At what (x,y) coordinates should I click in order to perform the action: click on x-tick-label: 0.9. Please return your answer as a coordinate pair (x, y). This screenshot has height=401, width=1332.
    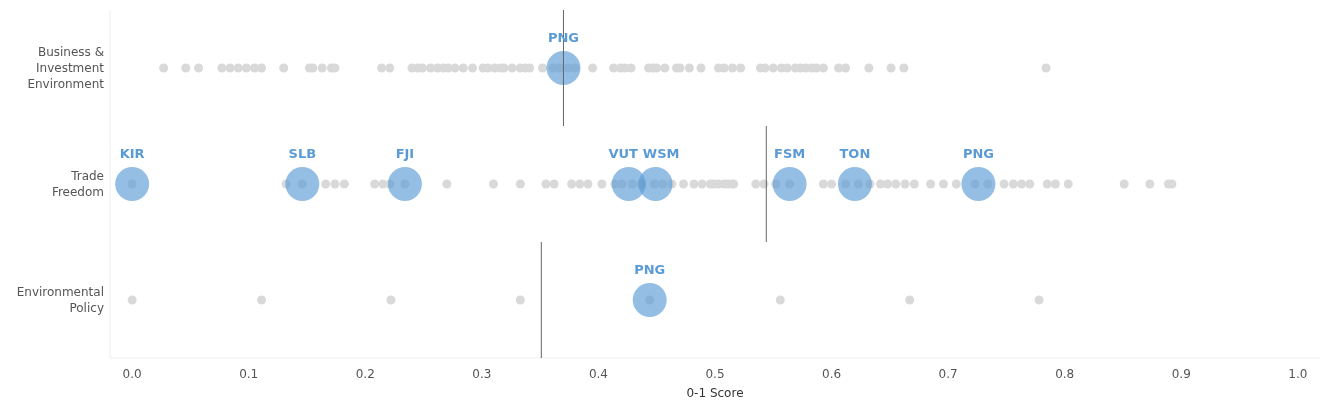
    Looking at the image, I should click on (1181, 374).